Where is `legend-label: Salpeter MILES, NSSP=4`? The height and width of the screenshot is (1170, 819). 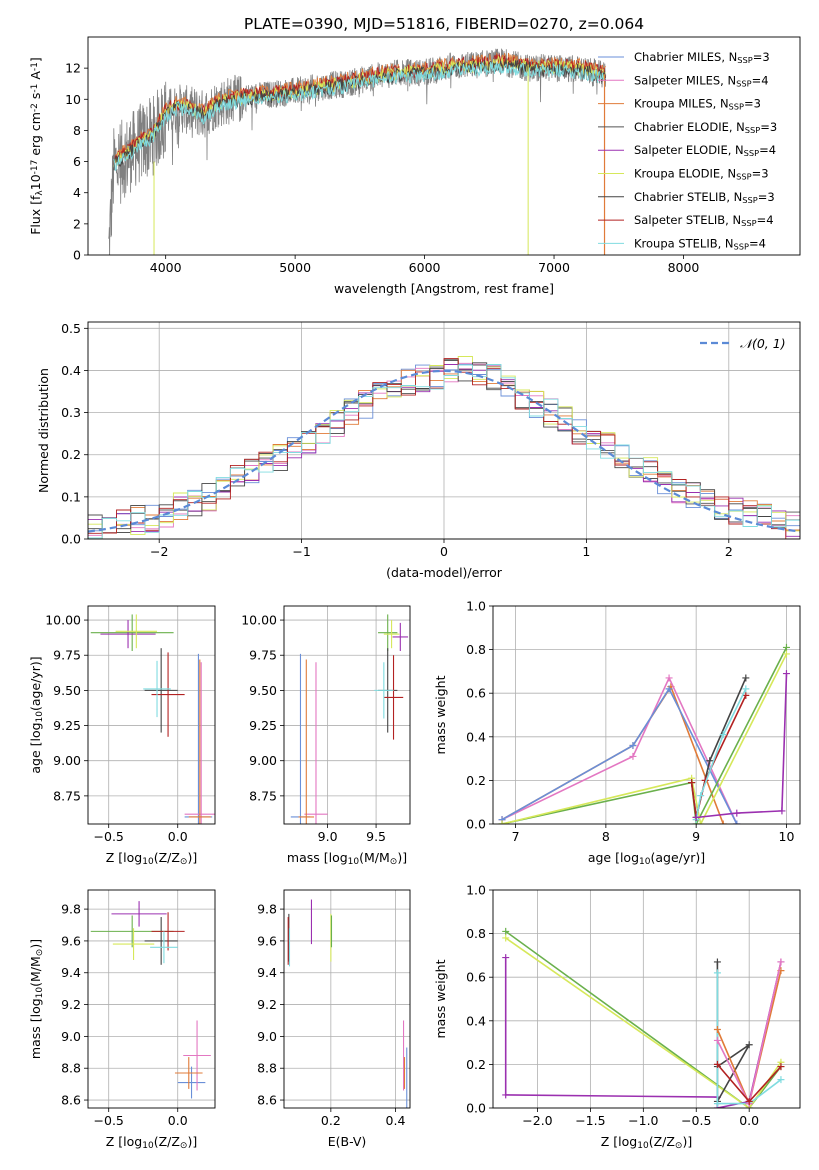
legend-label: Salpeter MILES, NSSP=4 is located at coordinates (701, 80).